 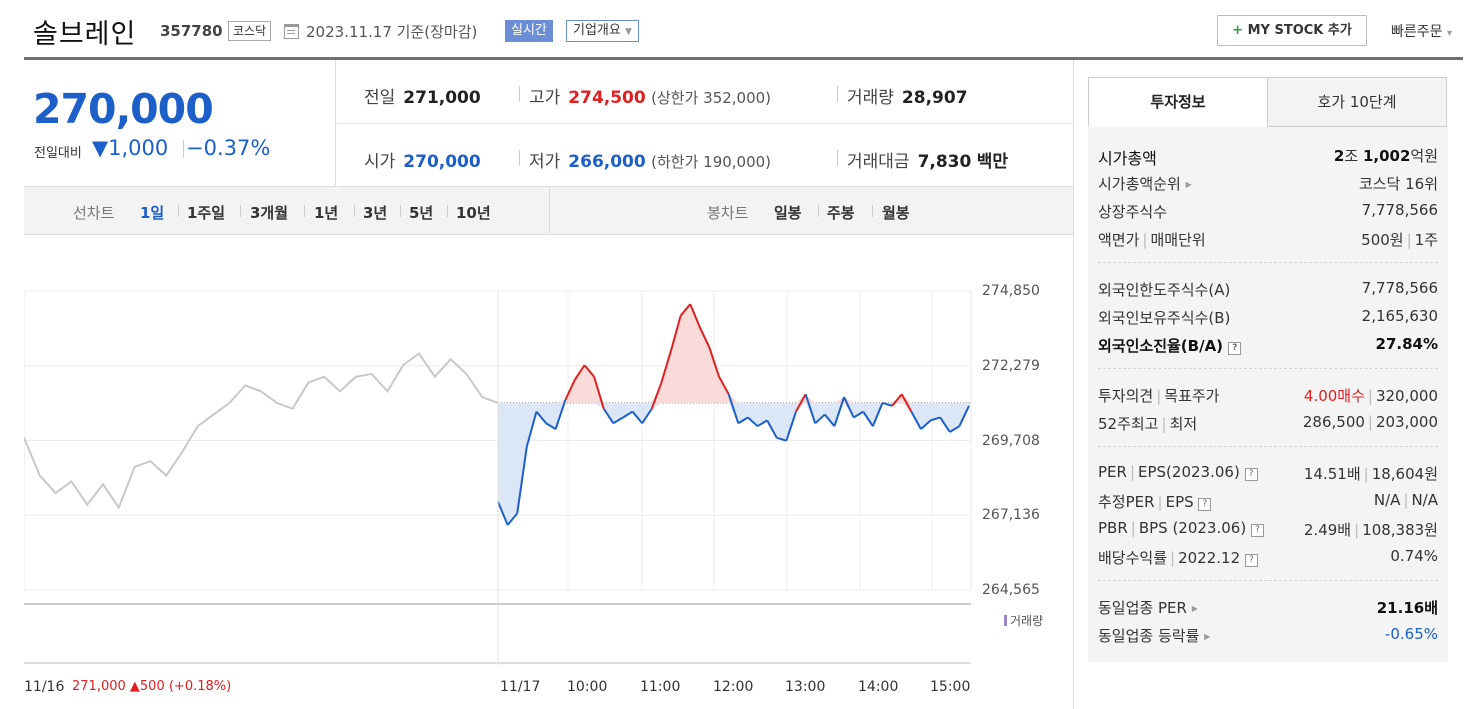 What do you see at coordinates (269, 213) in the screenshot?
I see `tab-3month: 3개월` at bounding box center [269, 213].